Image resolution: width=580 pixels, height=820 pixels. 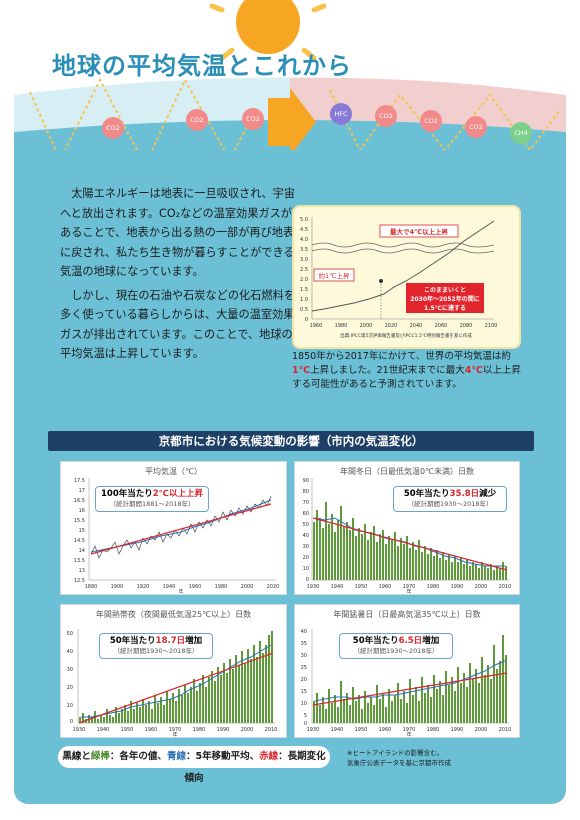 I want to click on label-max-rise: 最大で4℃以上上昇, so click(x=419, y=231).